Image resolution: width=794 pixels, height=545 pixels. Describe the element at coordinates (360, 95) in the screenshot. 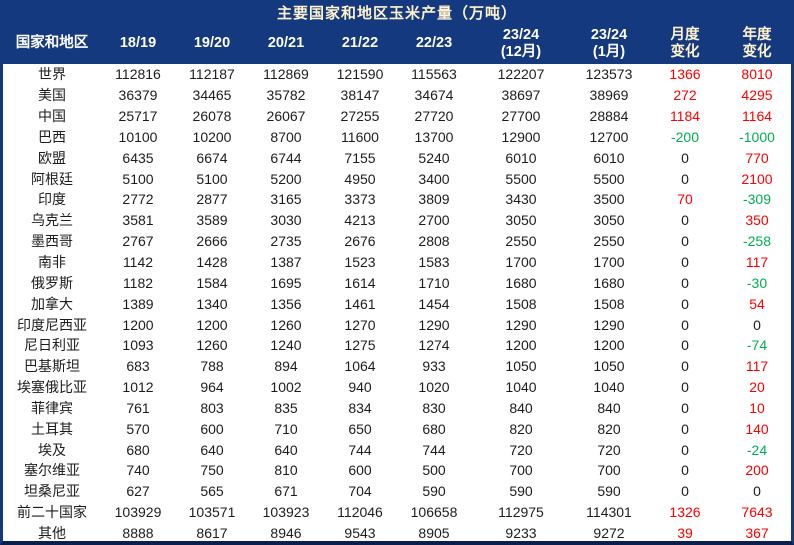

I see `production-value: 38147` at that location.